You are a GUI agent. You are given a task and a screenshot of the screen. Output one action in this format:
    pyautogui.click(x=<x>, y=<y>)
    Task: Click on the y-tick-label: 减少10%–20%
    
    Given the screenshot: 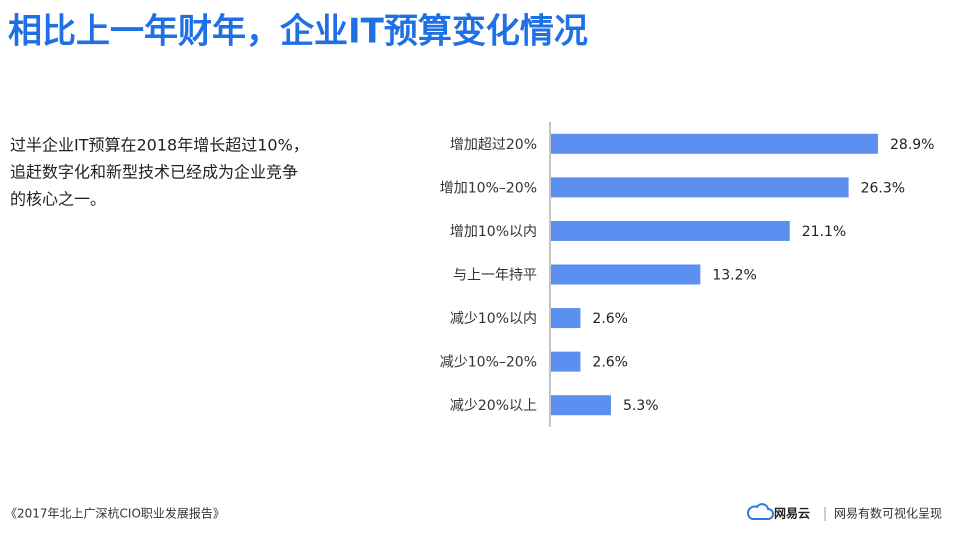 What is the action you would take?
    pyautogui.click(x=488, y=363)
    